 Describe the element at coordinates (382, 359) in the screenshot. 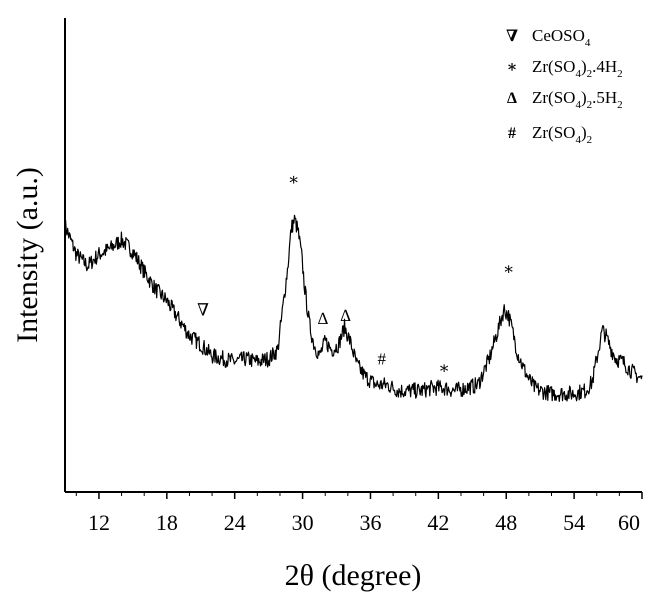

I see `peak-marker: #` at that location.